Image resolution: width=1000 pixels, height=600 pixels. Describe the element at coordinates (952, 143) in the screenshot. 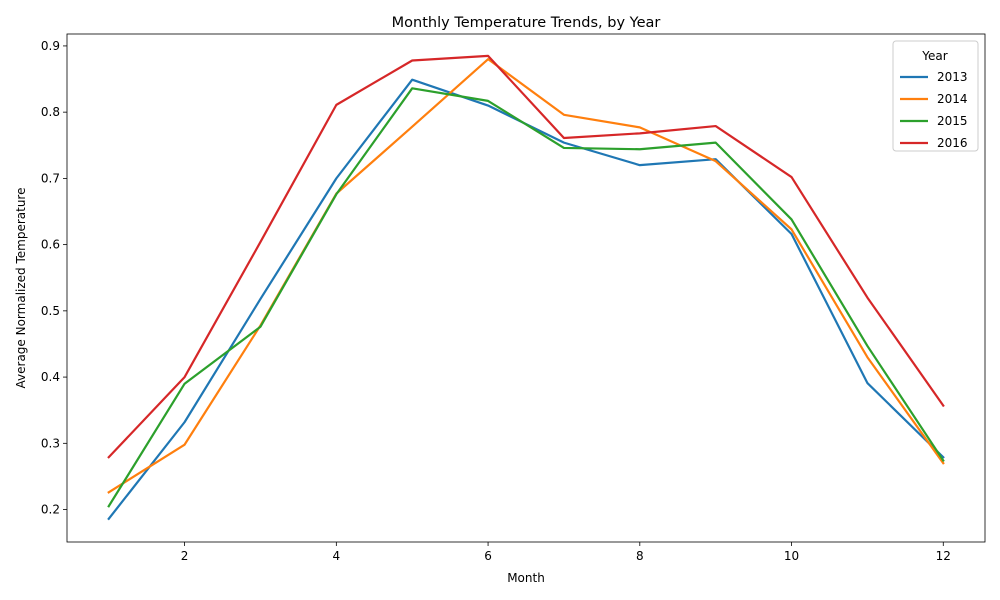

I see `legend-label: 2016` at that location.